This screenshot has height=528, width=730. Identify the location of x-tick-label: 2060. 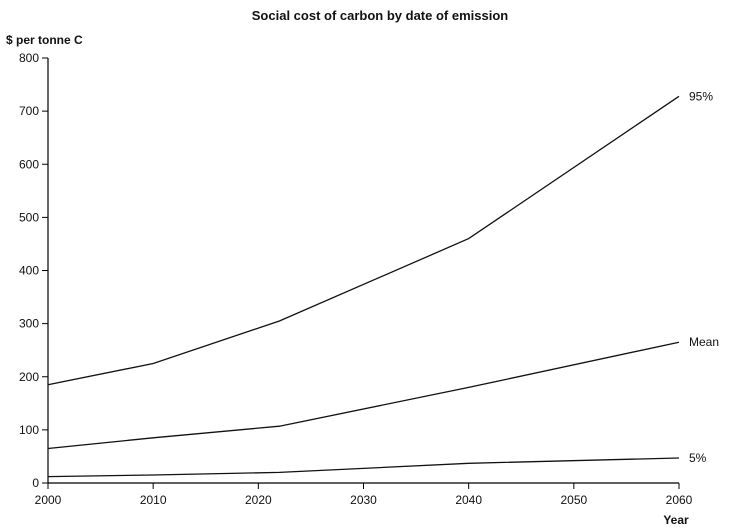
(679, 500).